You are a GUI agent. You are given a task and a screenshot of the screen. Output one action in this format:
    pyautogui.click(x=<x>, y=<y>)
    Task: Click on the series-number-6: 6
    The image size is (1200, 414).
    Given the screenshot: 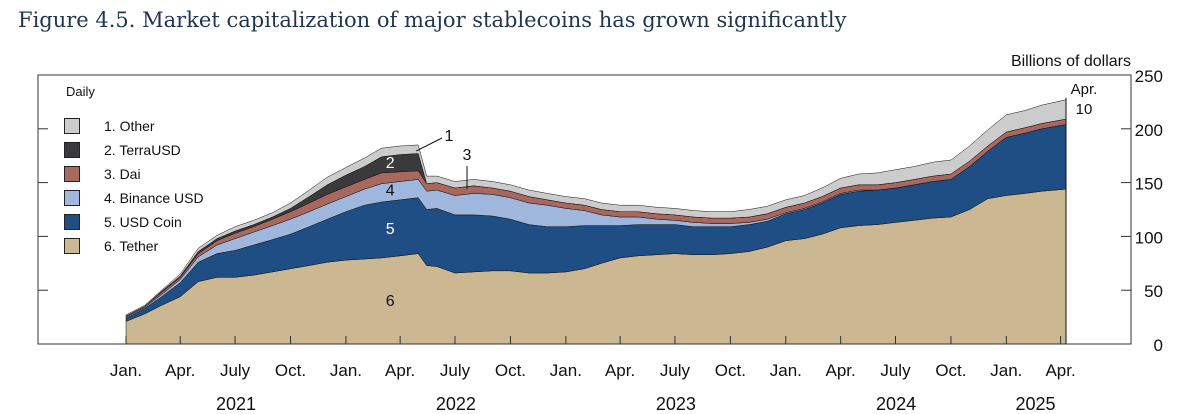 What is the action you would take?
    pyautogui.click(x=390, y=301)
    